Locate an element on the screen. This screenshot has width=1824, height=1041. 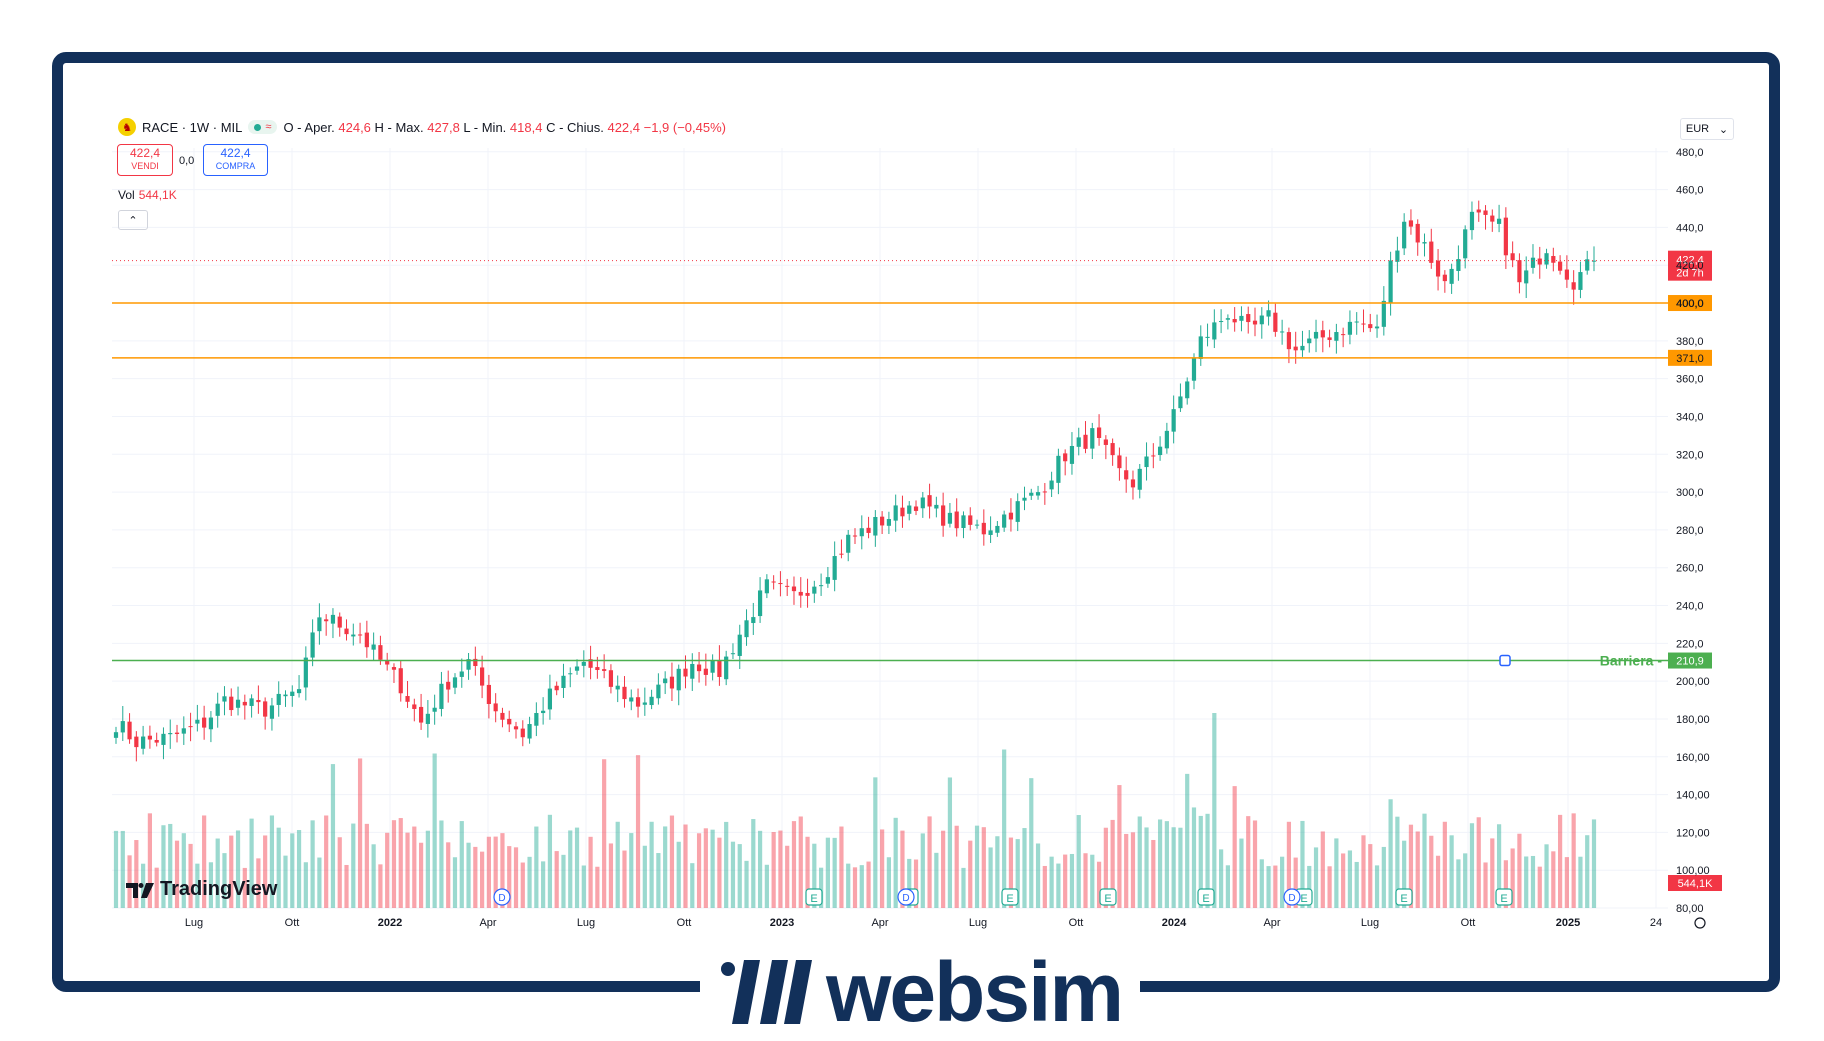
settings-gear-icon is located at coordinates (1700, 923).